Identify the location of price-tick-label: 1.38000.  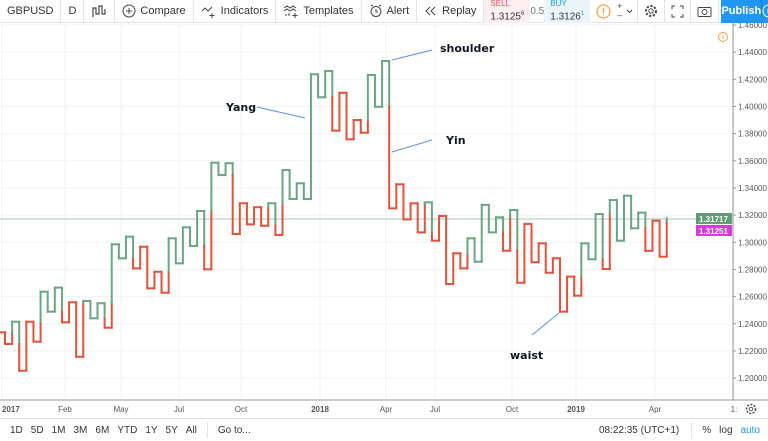
(752, 134).